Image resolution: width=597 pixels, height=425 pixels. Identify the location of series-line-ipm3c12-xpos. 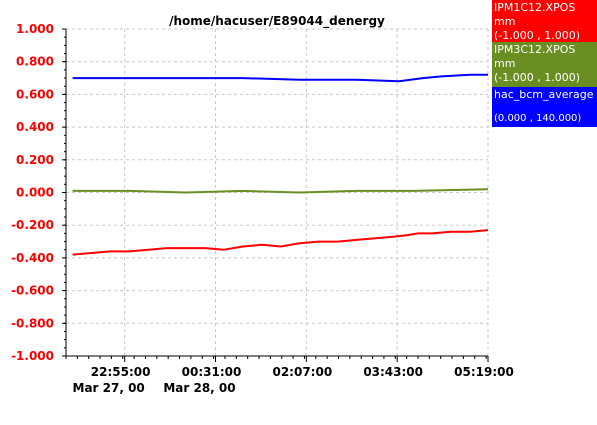
(280, 191).